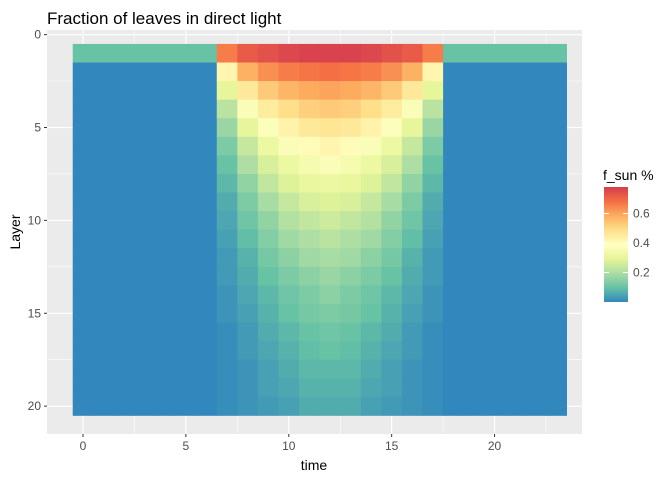  Describe the element at coordinates (35, 406) in the screenshot. I see `y-tick-label: 20` at that location.